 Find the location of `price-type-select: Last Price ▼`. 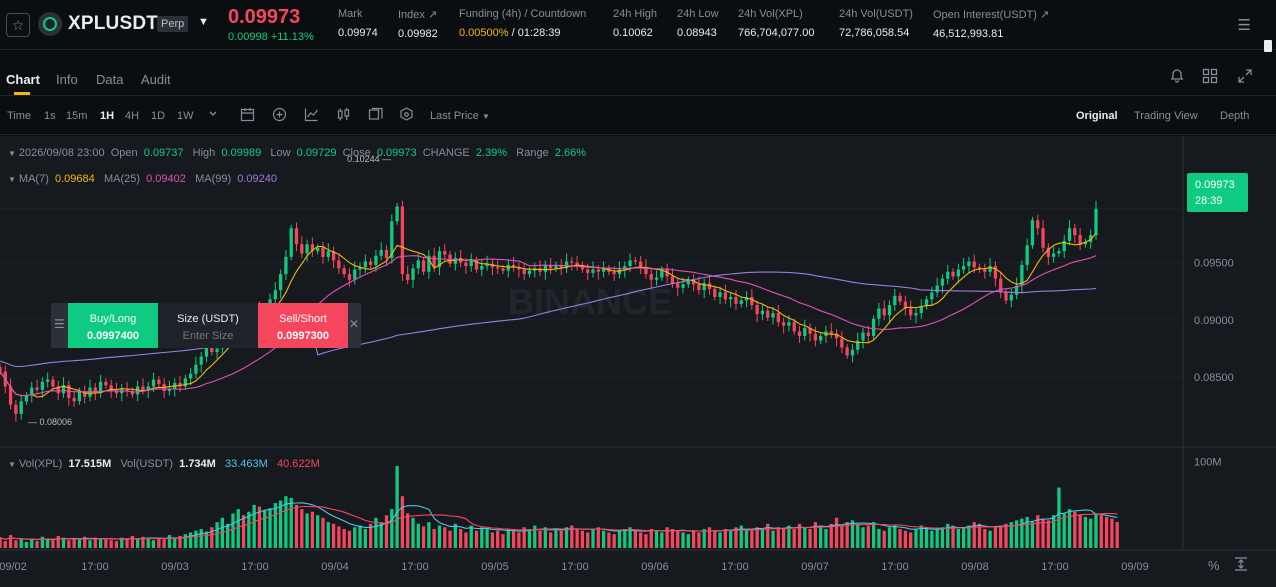

price-type-select: Last Price ▼ is located at coordinates (460, 116).